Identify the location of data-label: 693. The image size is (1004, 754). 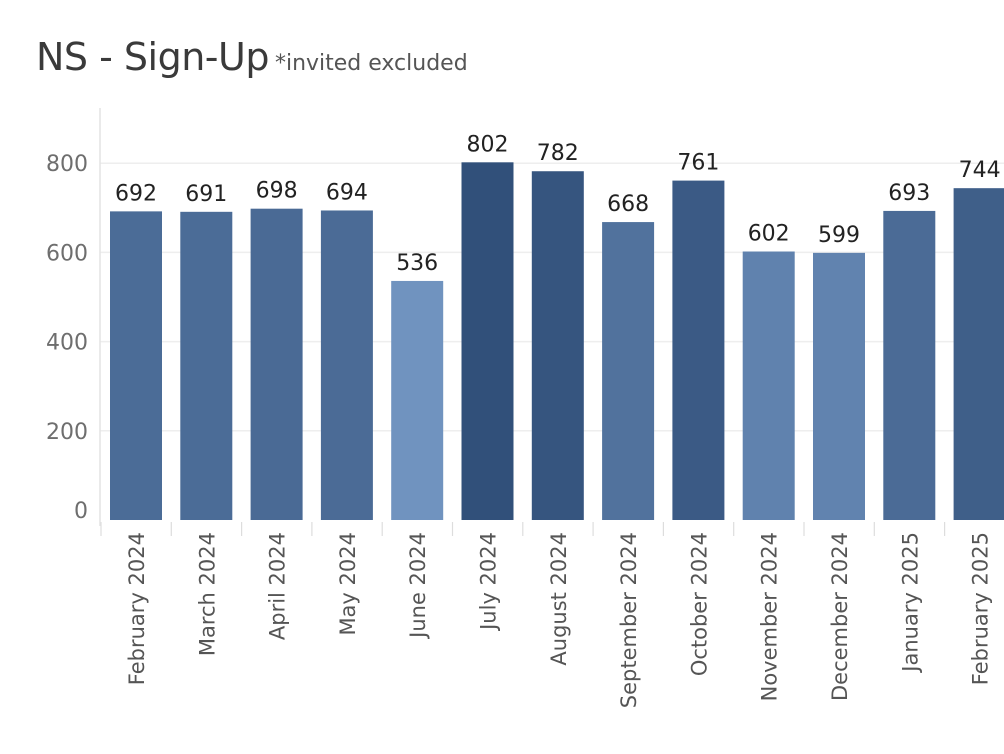
(909, 193).